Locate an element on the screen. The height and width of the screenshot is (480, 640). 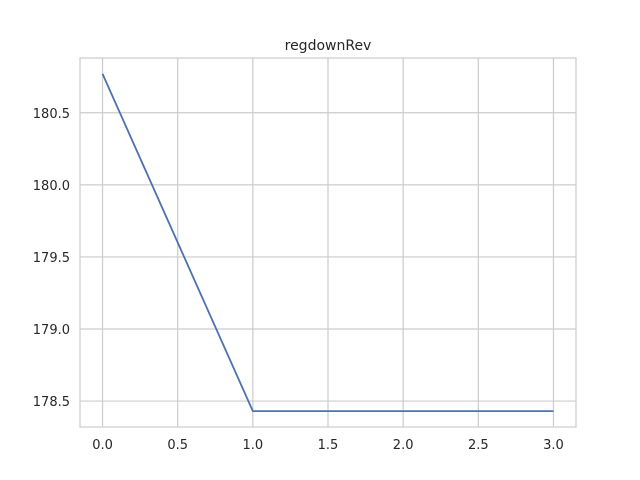
x-tick-label-0: 0.0 is located at coordinates (102, 445).